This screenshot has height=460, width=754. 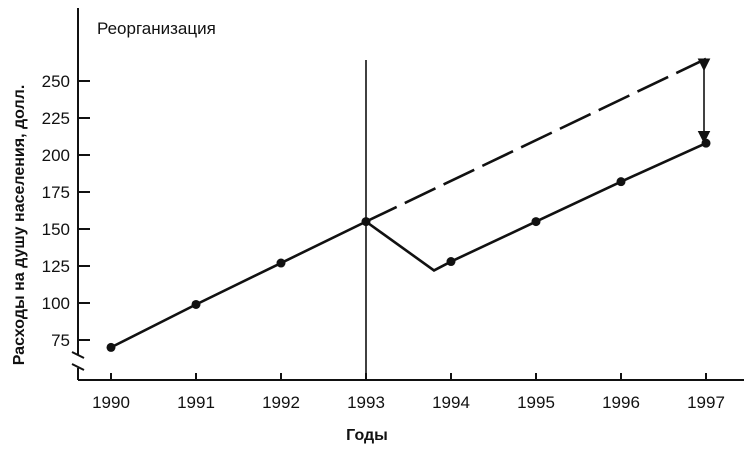 I want to click on annotation-reorganization: Реорганизация, so click(x=156, y=28).